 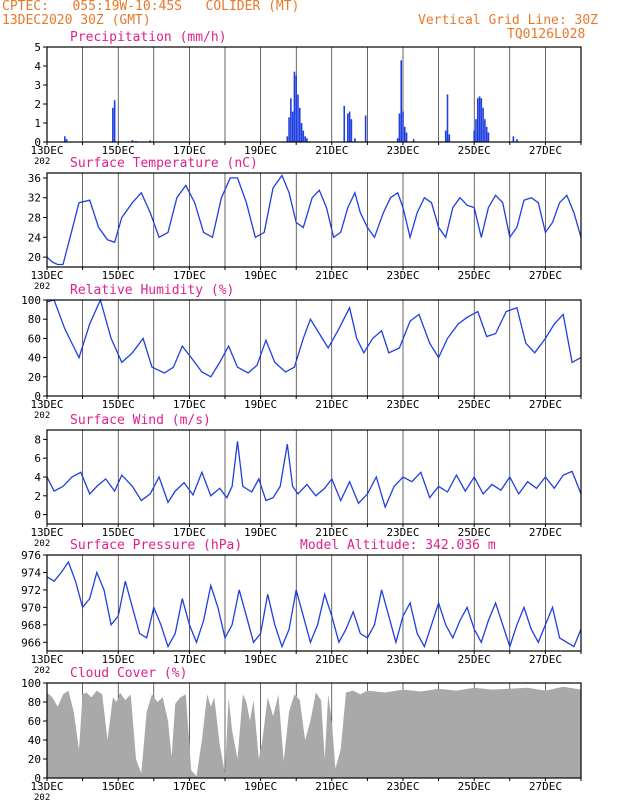 I want to click on surface-pressure-x-tick-label: 13DEC, so click(x=46, y=659).